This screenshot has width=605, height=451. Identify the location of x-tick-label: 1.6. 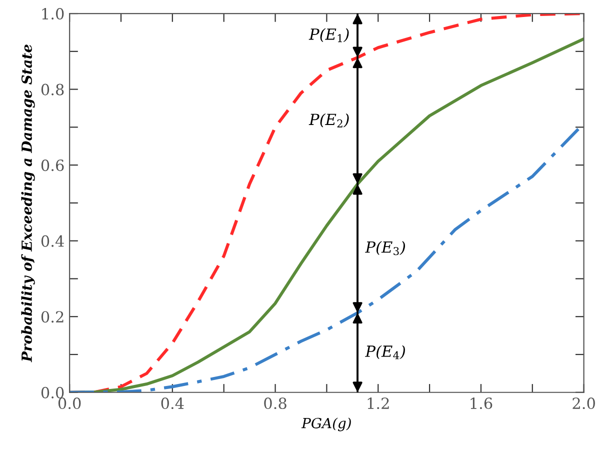
(481, 404).